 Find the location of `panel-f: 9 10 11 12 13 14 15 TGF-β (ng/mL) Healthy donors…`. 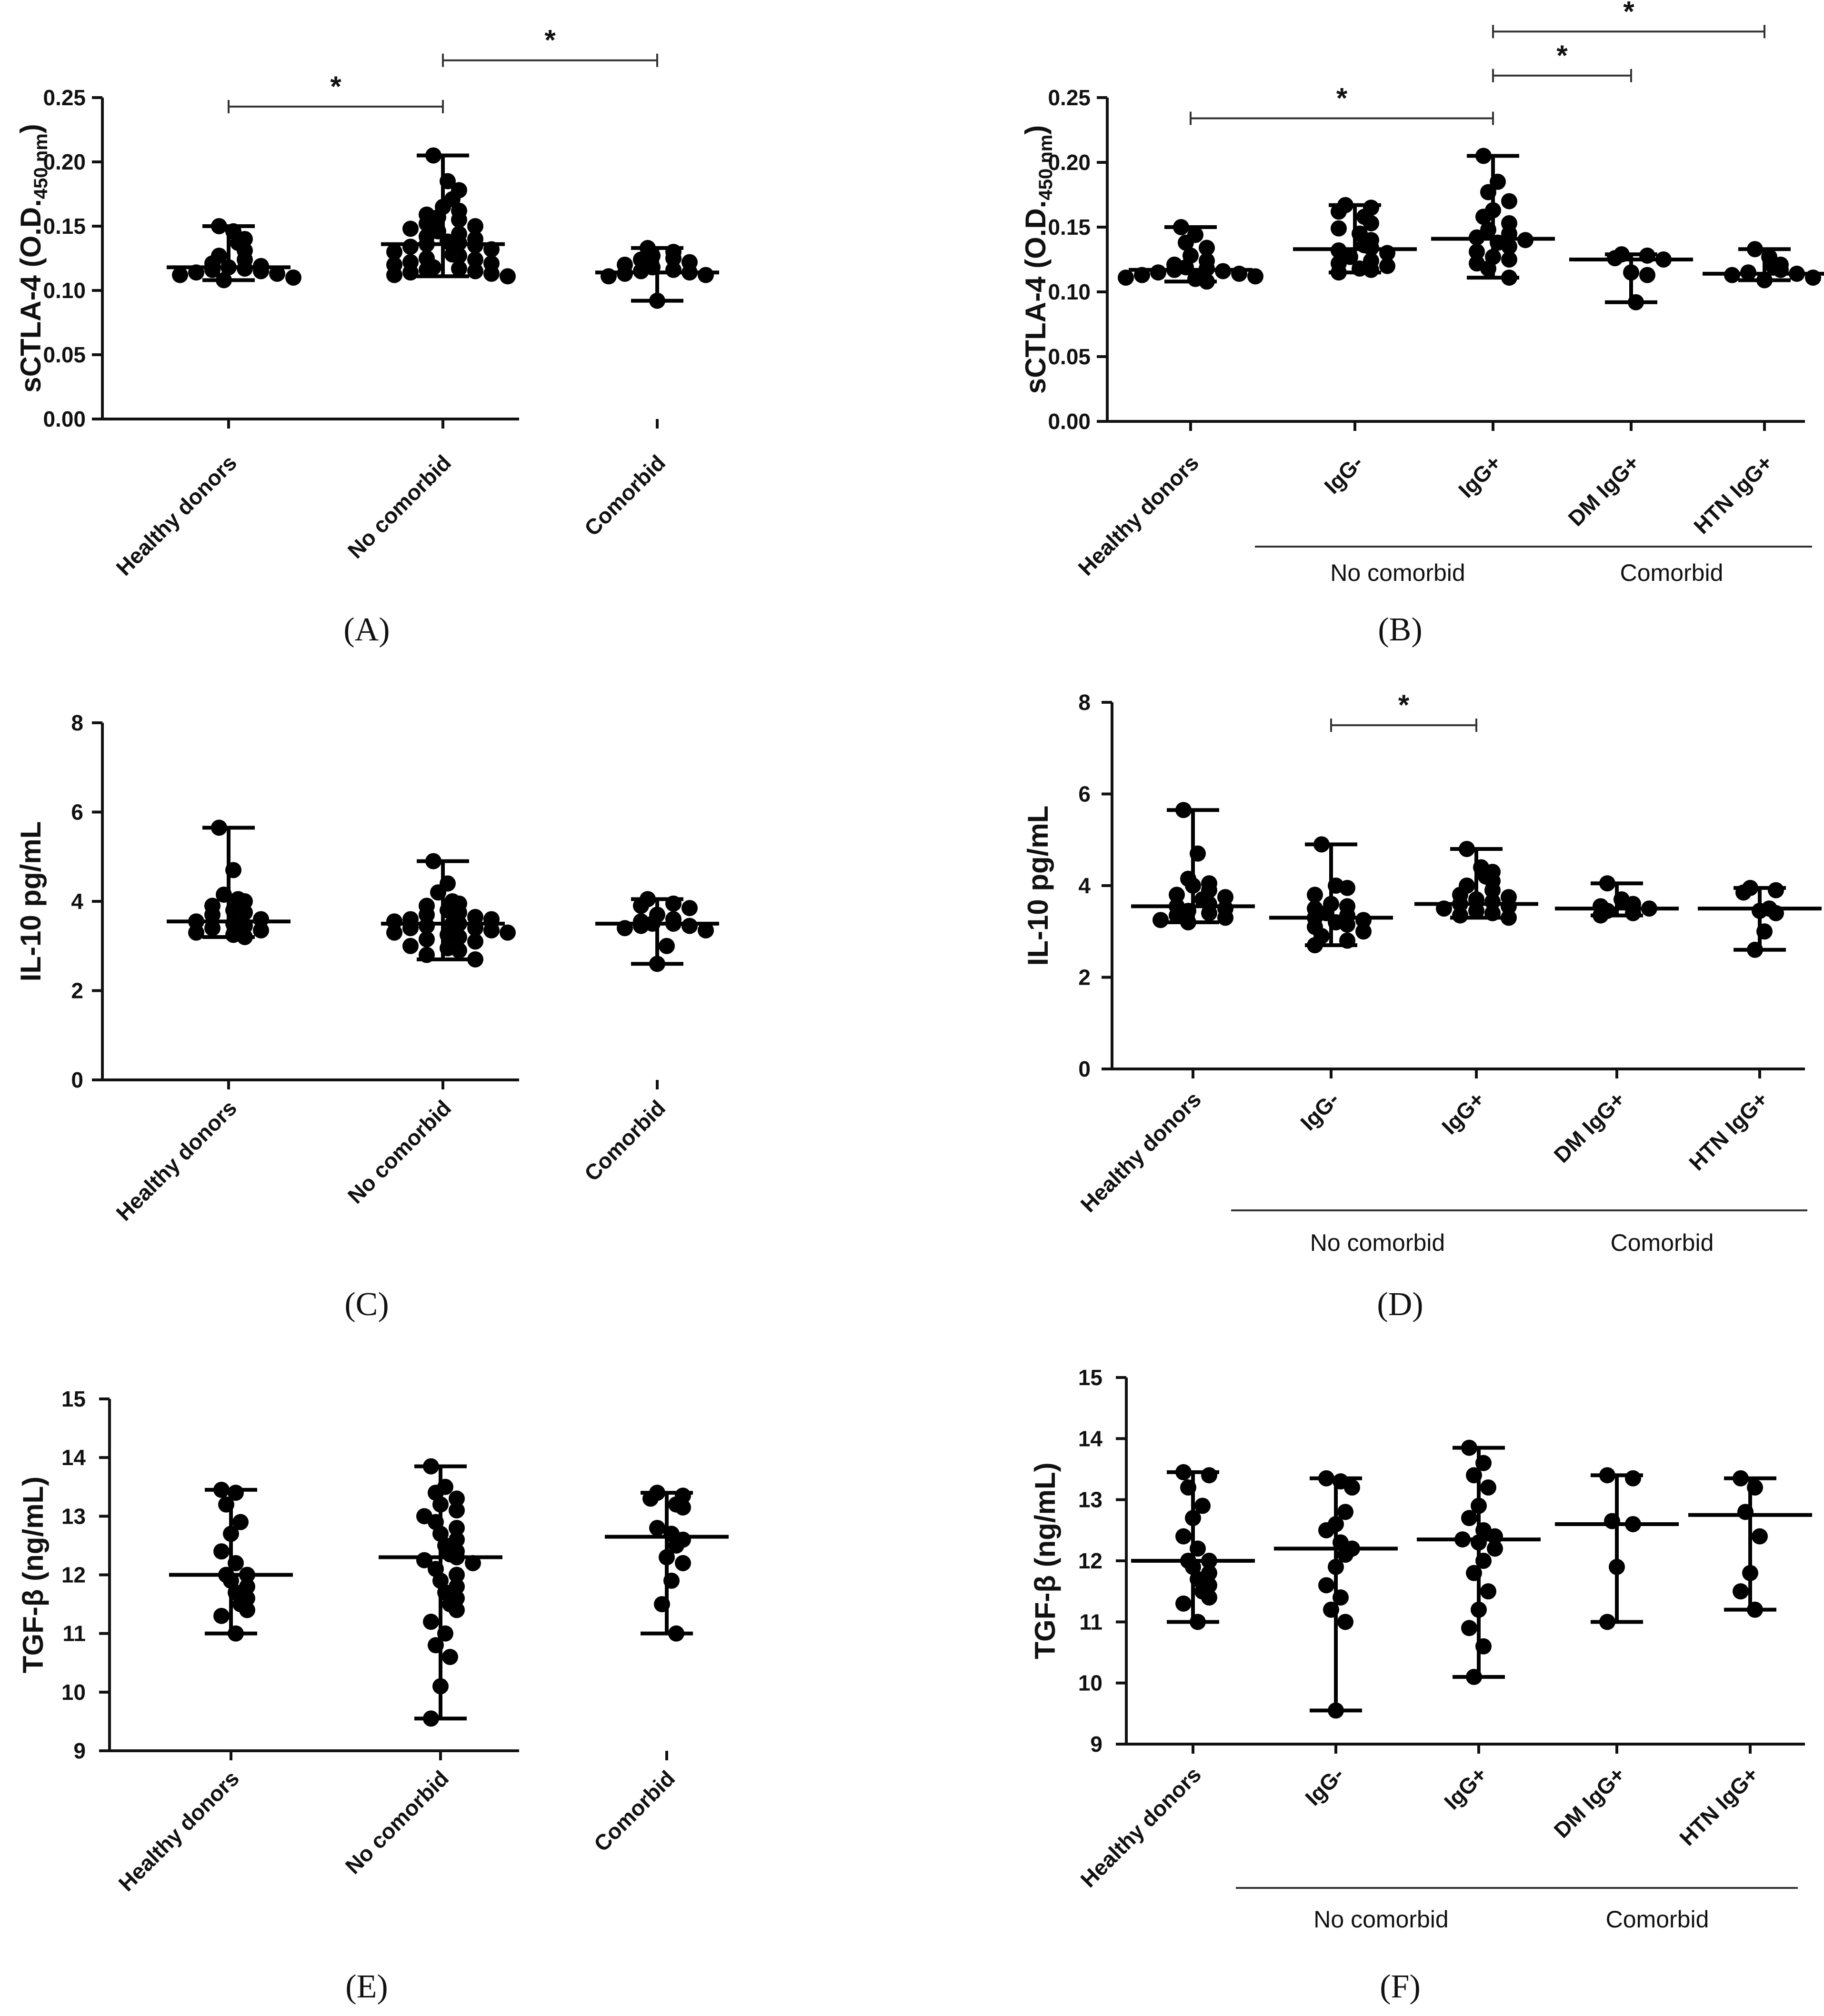

panel-f: 9 10 11 12 13 14 15 TGF-β (ng/mL) Healthy donors… is located at coordinates (1420, 1685).